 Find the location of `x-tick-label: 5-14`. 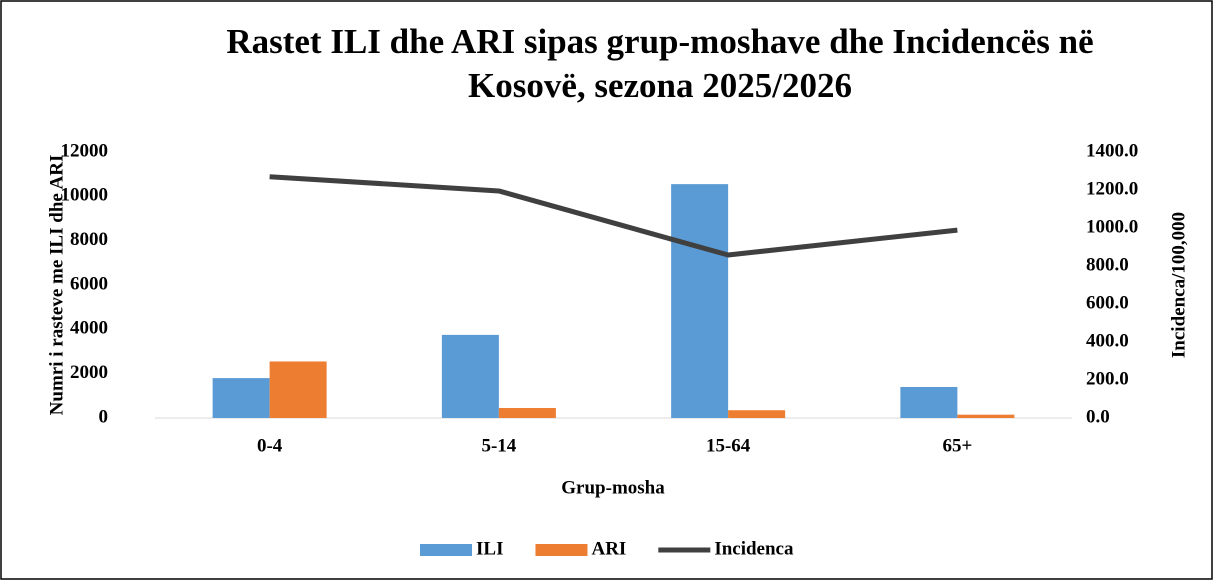

x-tick-label: 5-14 is located at coordinates (498, 445).